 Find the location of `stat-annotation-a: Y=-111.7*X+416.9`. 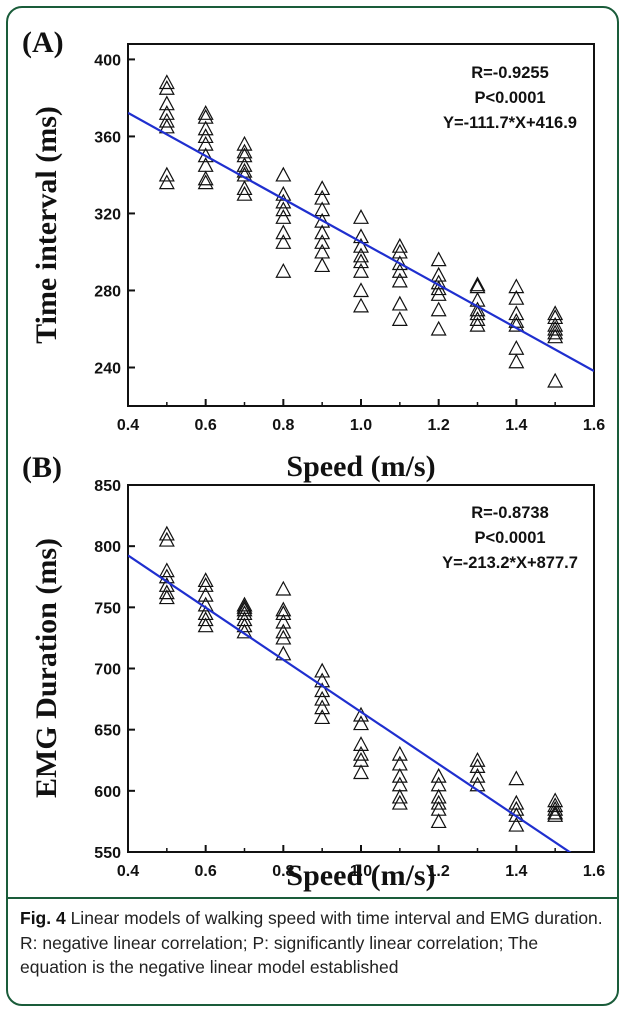

stat-annotation-a: Y=-111.7*X+416.9 is located at coordinates (510, 123).